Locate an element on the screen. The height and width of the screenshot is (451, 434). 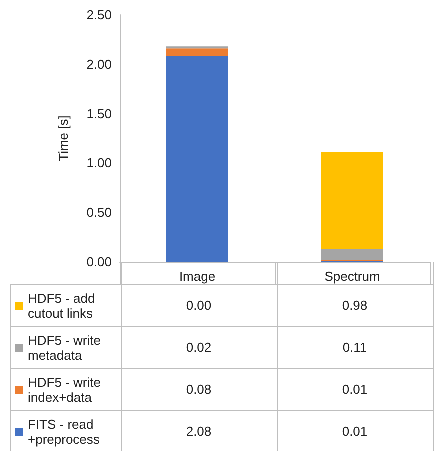
data-label: 0.08 is located at coordinates (199, 389).